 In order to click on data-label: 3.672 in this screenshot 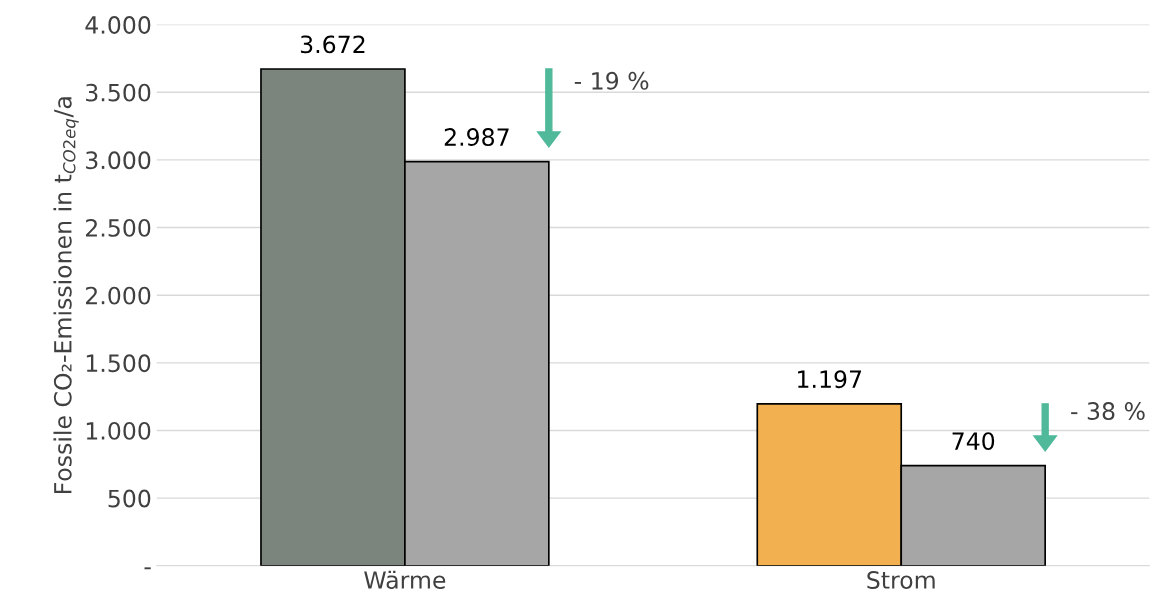, I will do `click(332, 44)`.